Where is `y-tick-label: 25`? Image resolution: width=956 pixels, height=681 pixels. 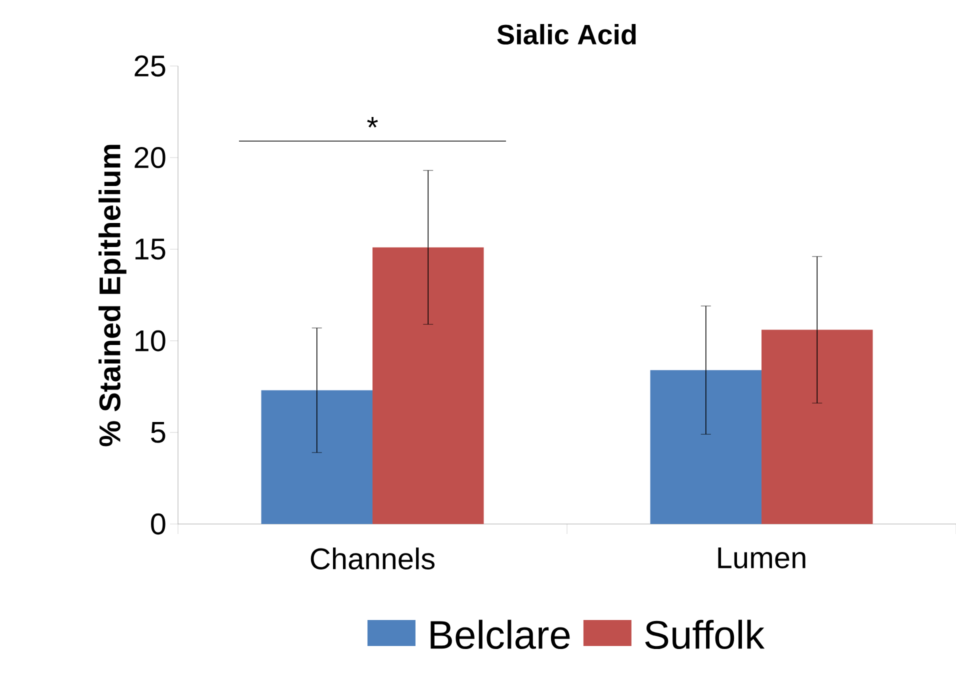
y-tick-label: 25 is located at coordinates (150, 66).